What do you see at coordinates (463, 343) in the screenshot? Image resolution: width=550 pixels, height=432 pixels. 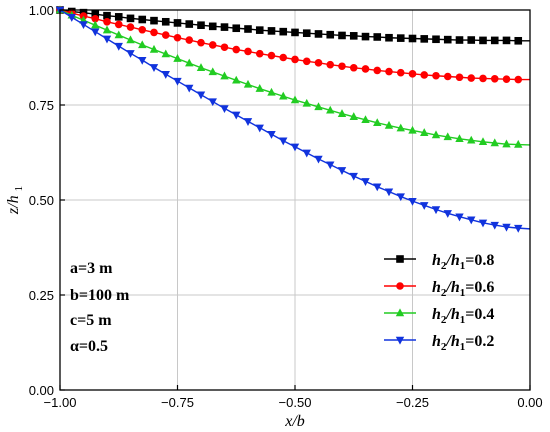 I see `legend-label: h2/h1=0.2` at bounding box center [463, 343].